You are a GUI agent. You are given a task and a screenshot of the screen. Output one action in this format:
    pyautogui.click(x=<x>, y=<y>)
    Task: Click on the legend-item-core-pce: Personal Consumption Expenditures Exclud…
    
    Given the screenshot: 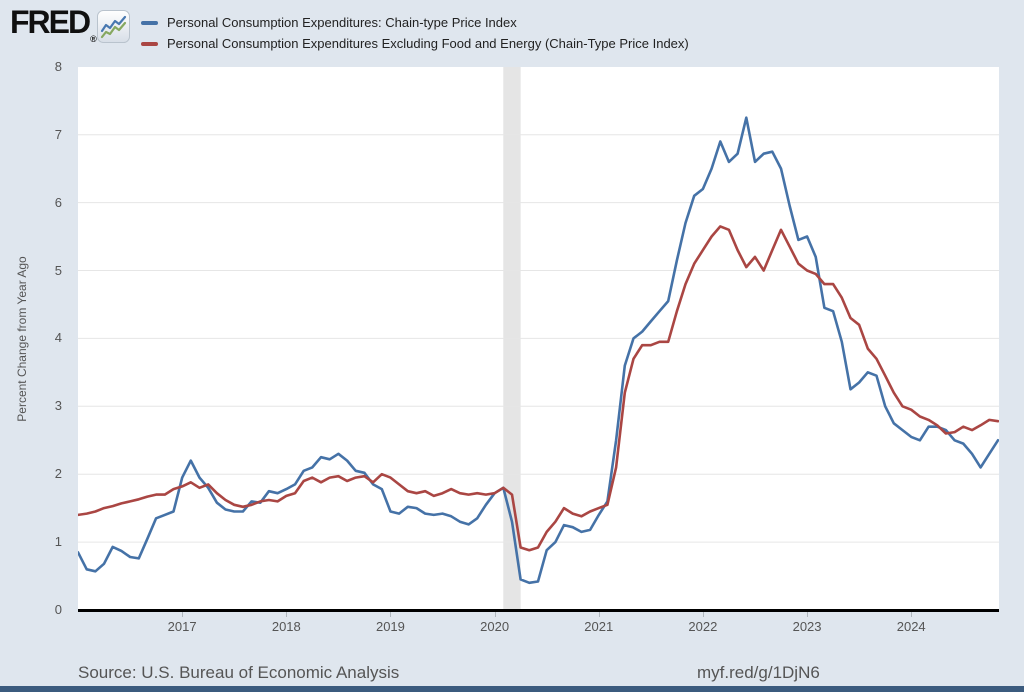 What is the action you would take?
    pyautogui.click(x=415, y=43)
    